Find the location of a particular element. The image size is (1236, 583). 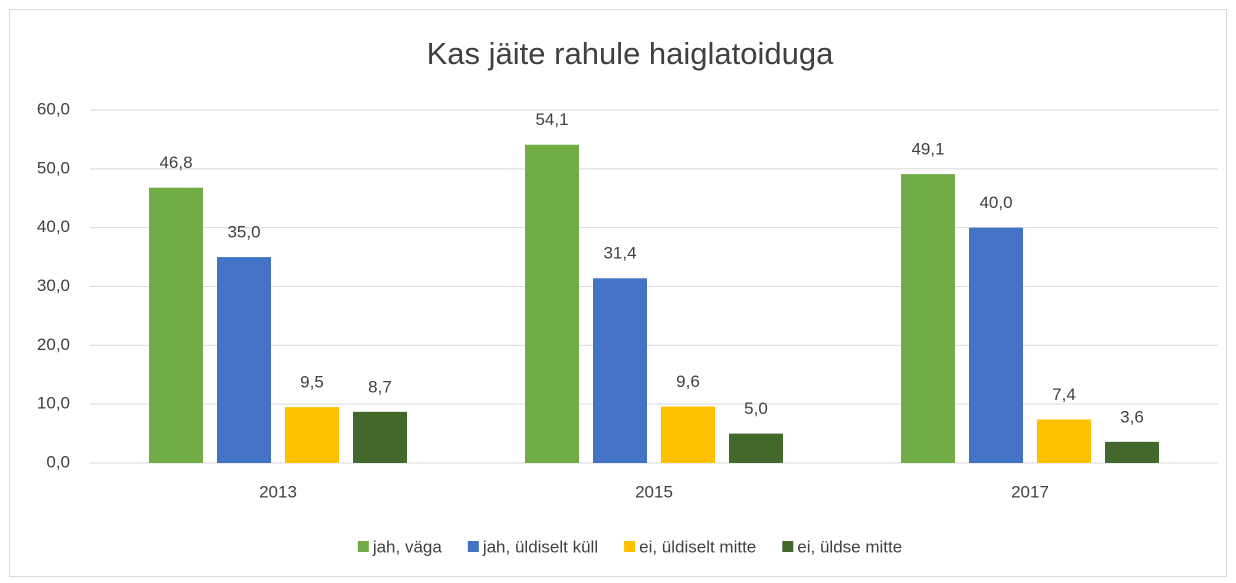

chart-title: Kas jäite rahule haiglatoiduga is located at coordinates (630, 53).